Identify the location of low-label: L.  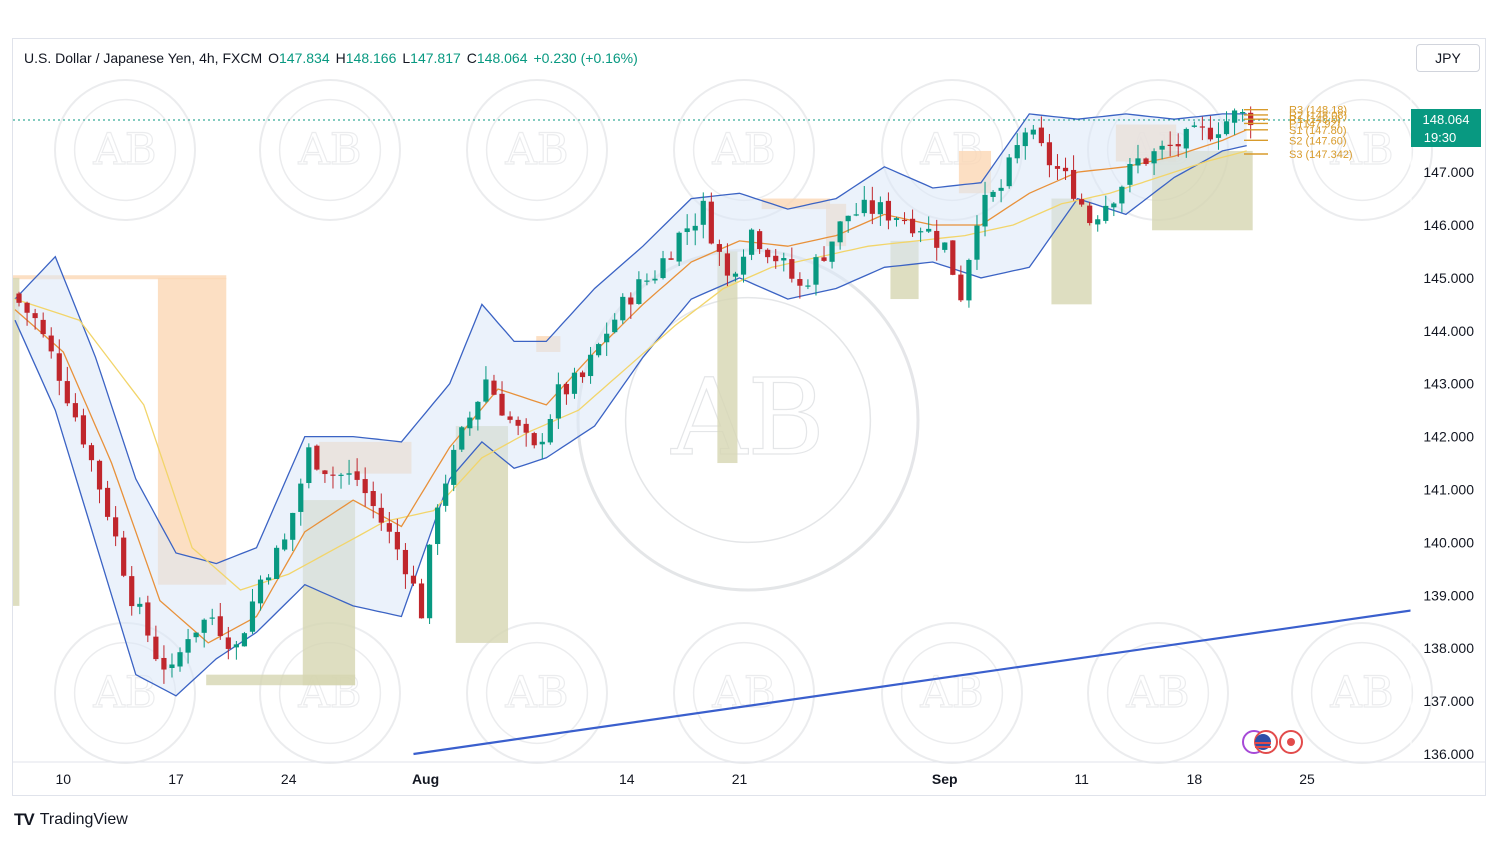
(406, 58).